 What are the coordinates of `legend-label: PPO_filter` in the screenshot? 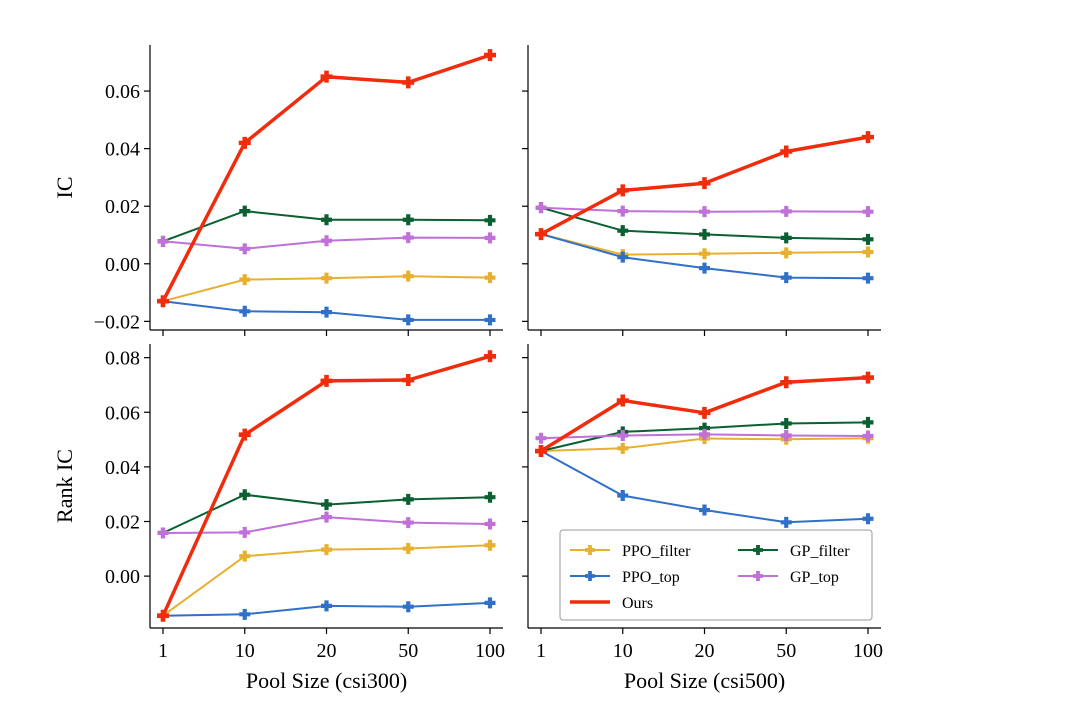 It's located at (656, 551).